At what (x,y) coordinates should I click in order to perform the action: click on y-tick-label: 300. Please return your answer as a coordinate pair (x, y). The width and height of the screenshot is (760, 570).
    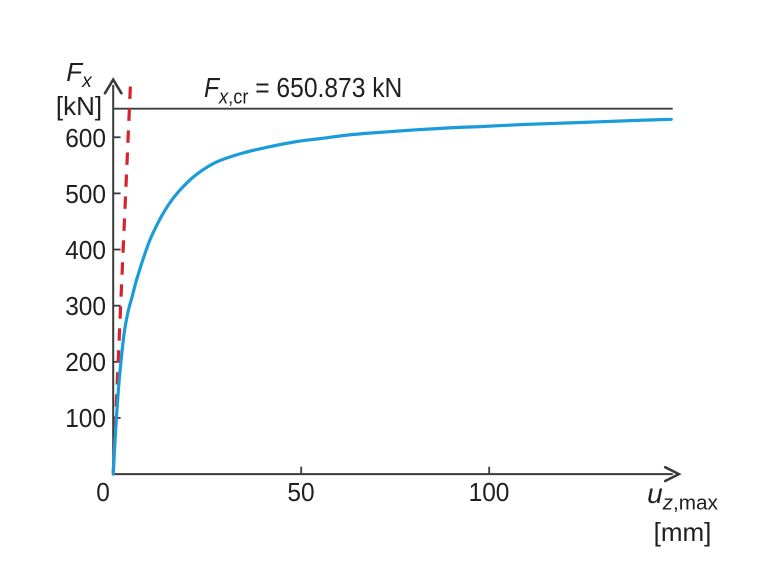
    Looking at the image, I should click on (85, 306).